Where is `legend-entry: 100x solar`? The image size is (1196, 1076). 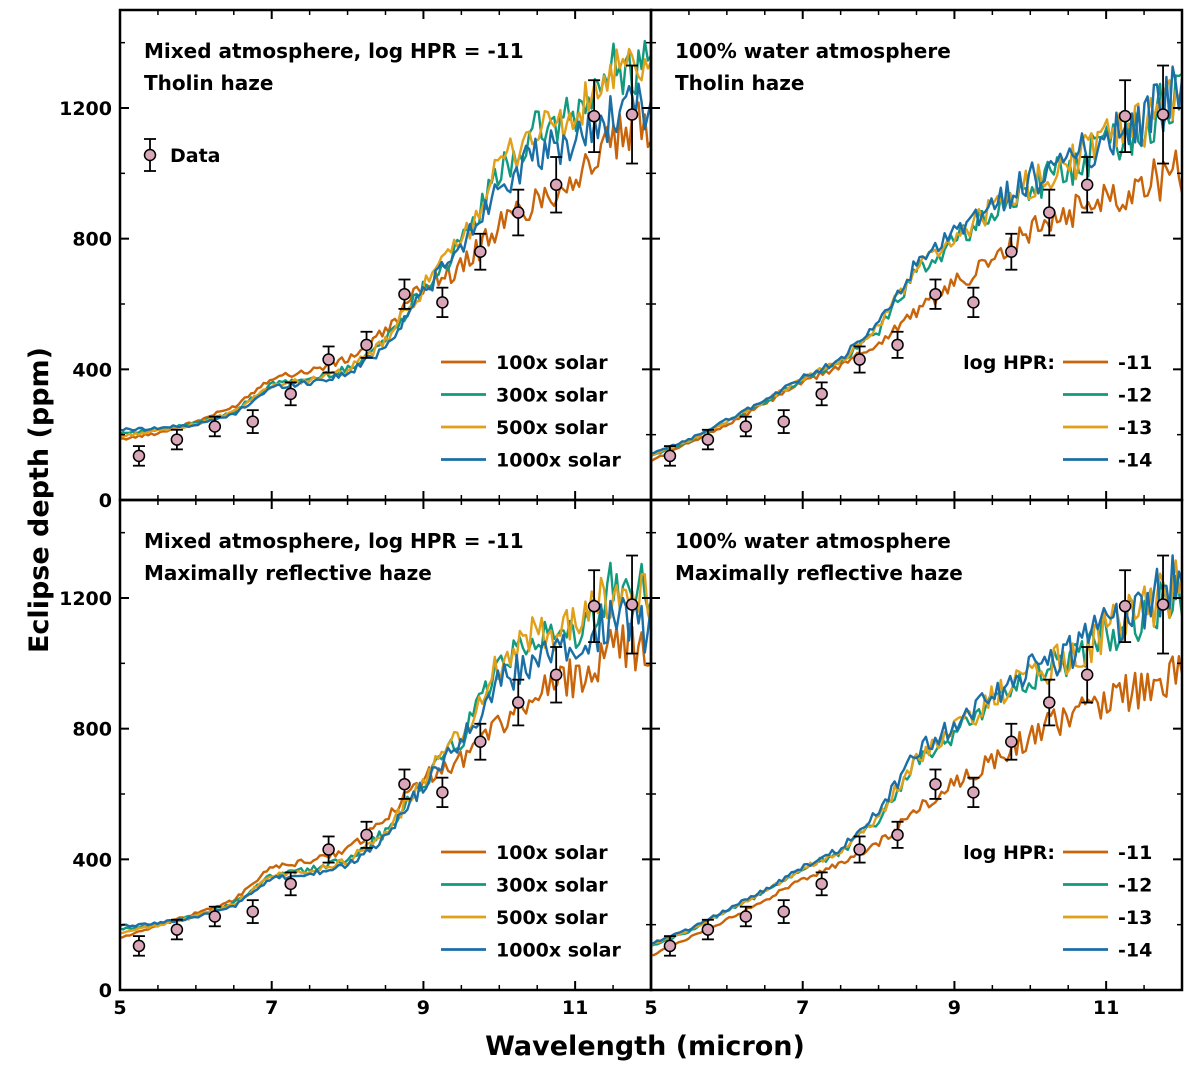 legend-entry: 100x solar is located at coordinates (524, 853).